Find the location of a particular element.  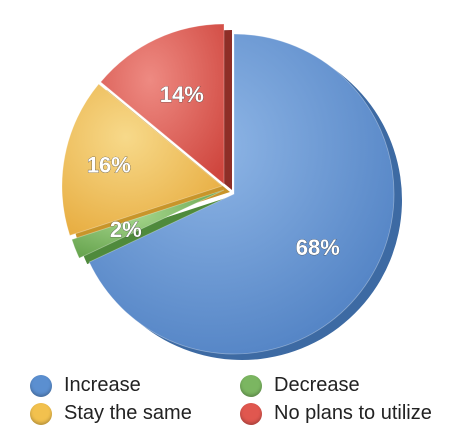

legend-label-increase: Increase is located at coordinates (102, 385).